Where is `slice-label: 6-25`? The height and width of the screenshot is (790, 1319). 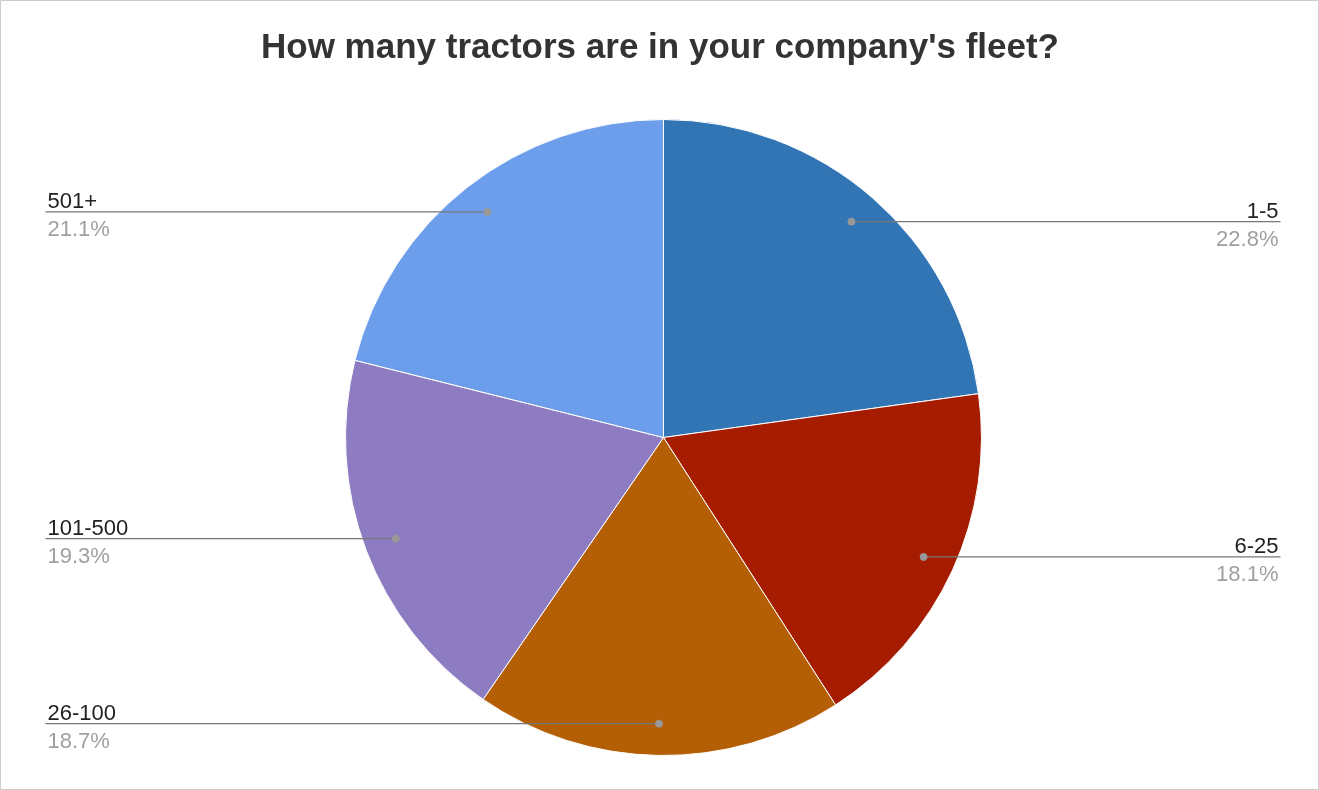
slice-label: 6-25 is located at coordinates (1256, 545).